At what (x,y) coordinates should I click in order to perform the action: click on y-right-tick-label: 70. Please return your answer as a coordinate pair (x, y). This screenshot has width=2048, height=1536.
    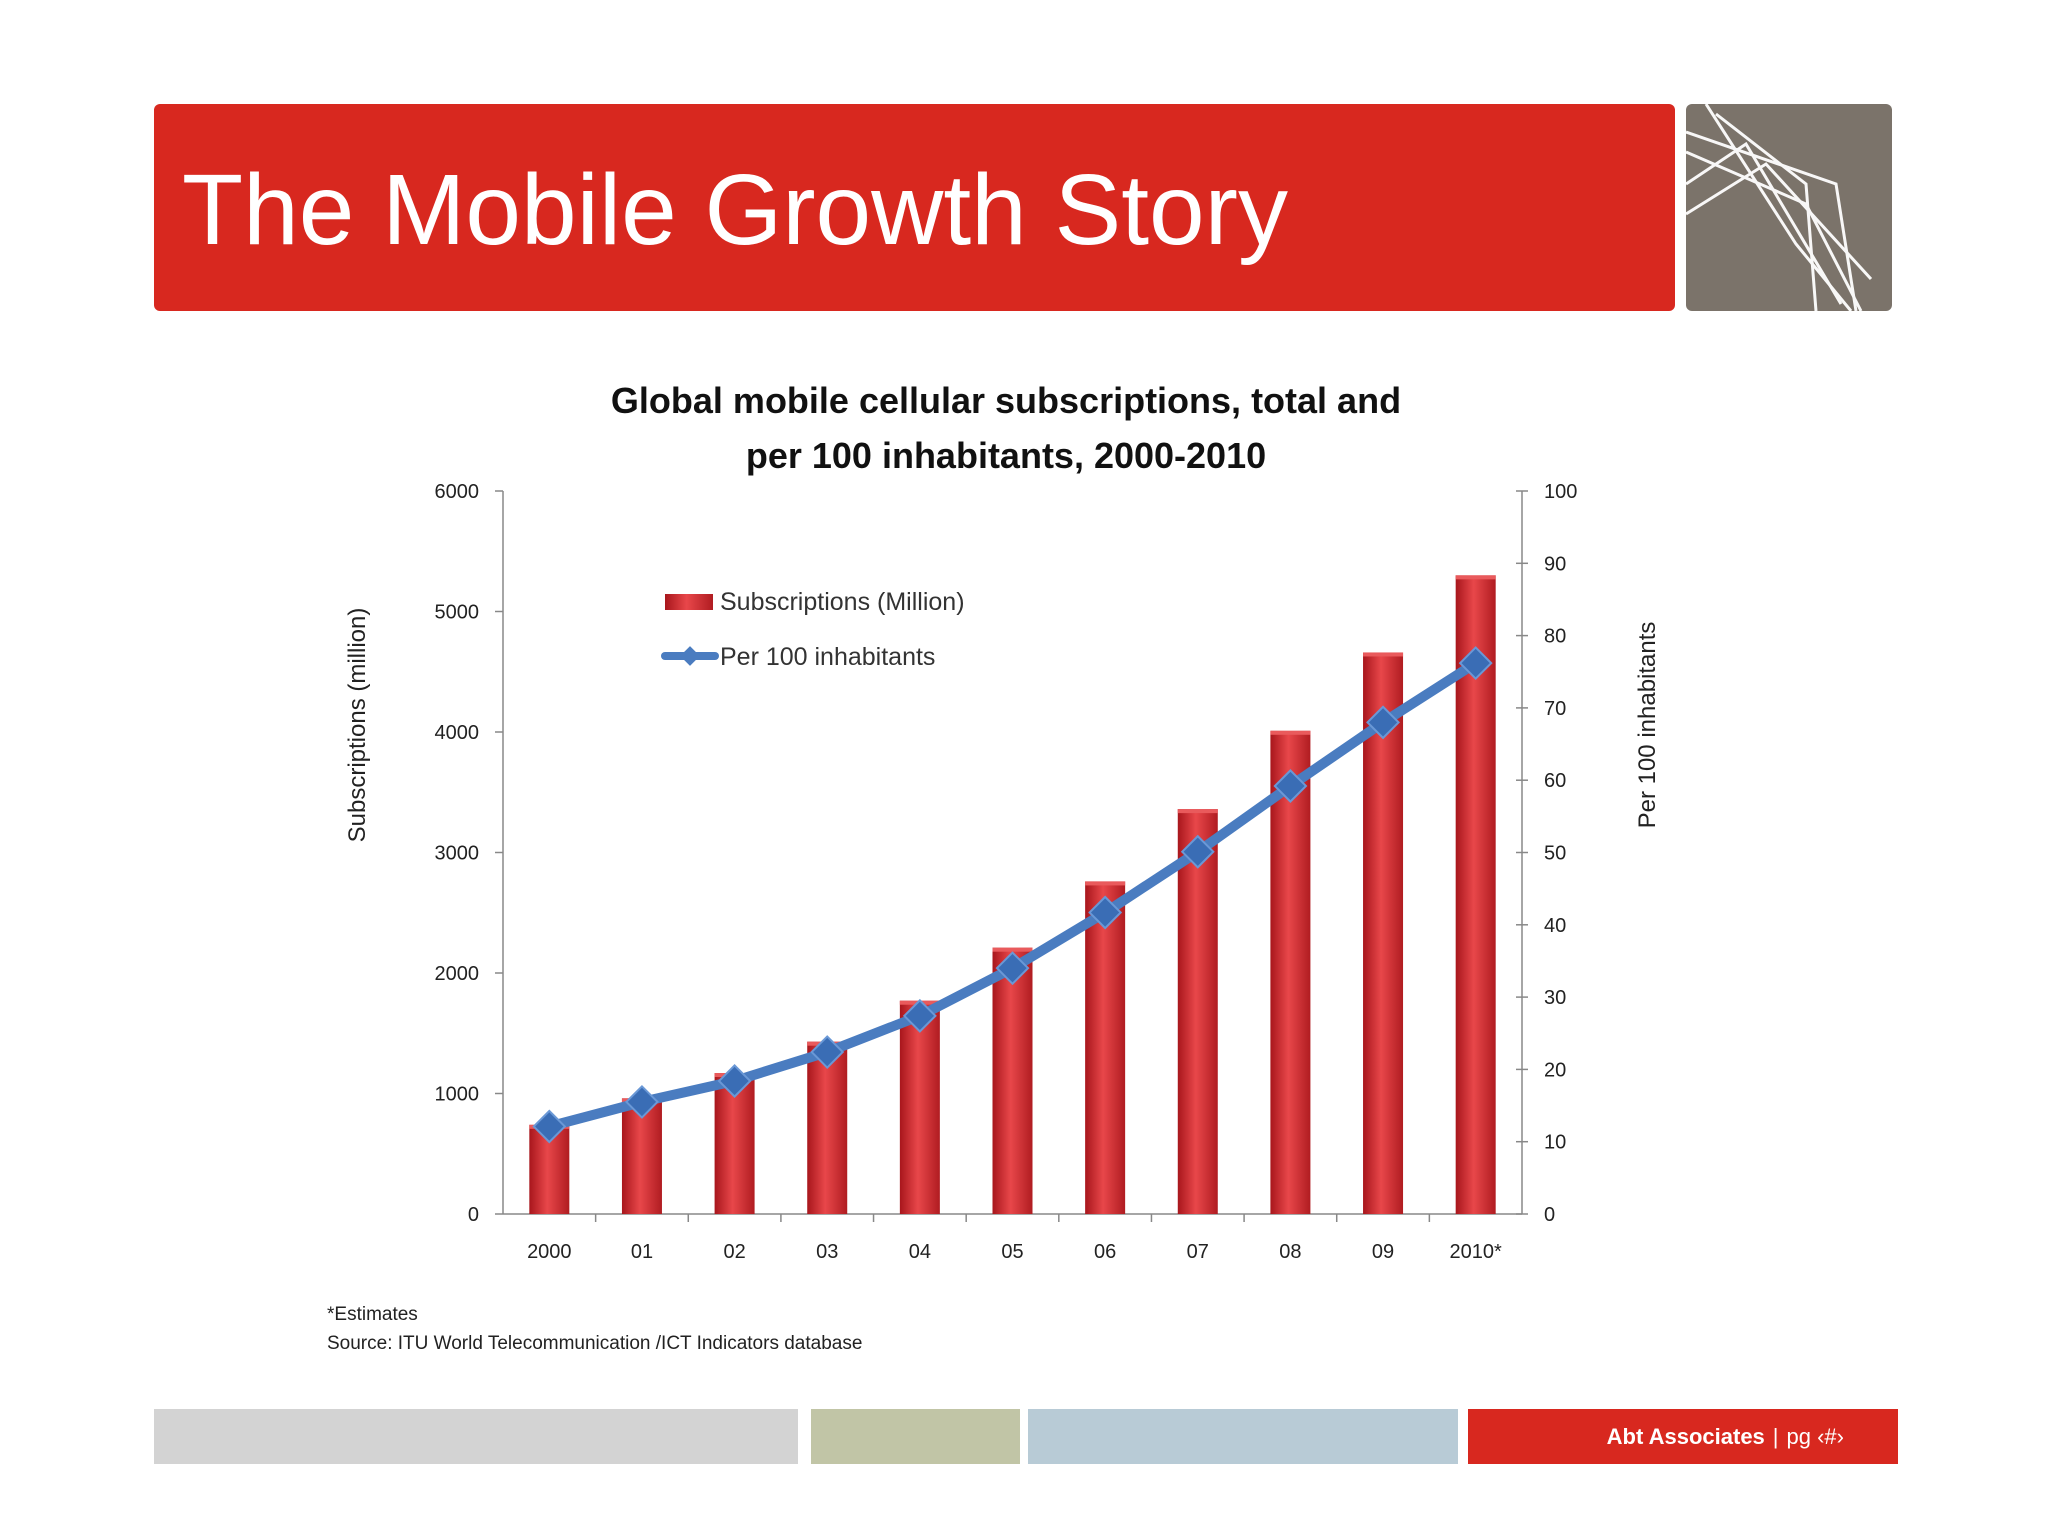
    Looking at the image, I should click on (1555, 709).